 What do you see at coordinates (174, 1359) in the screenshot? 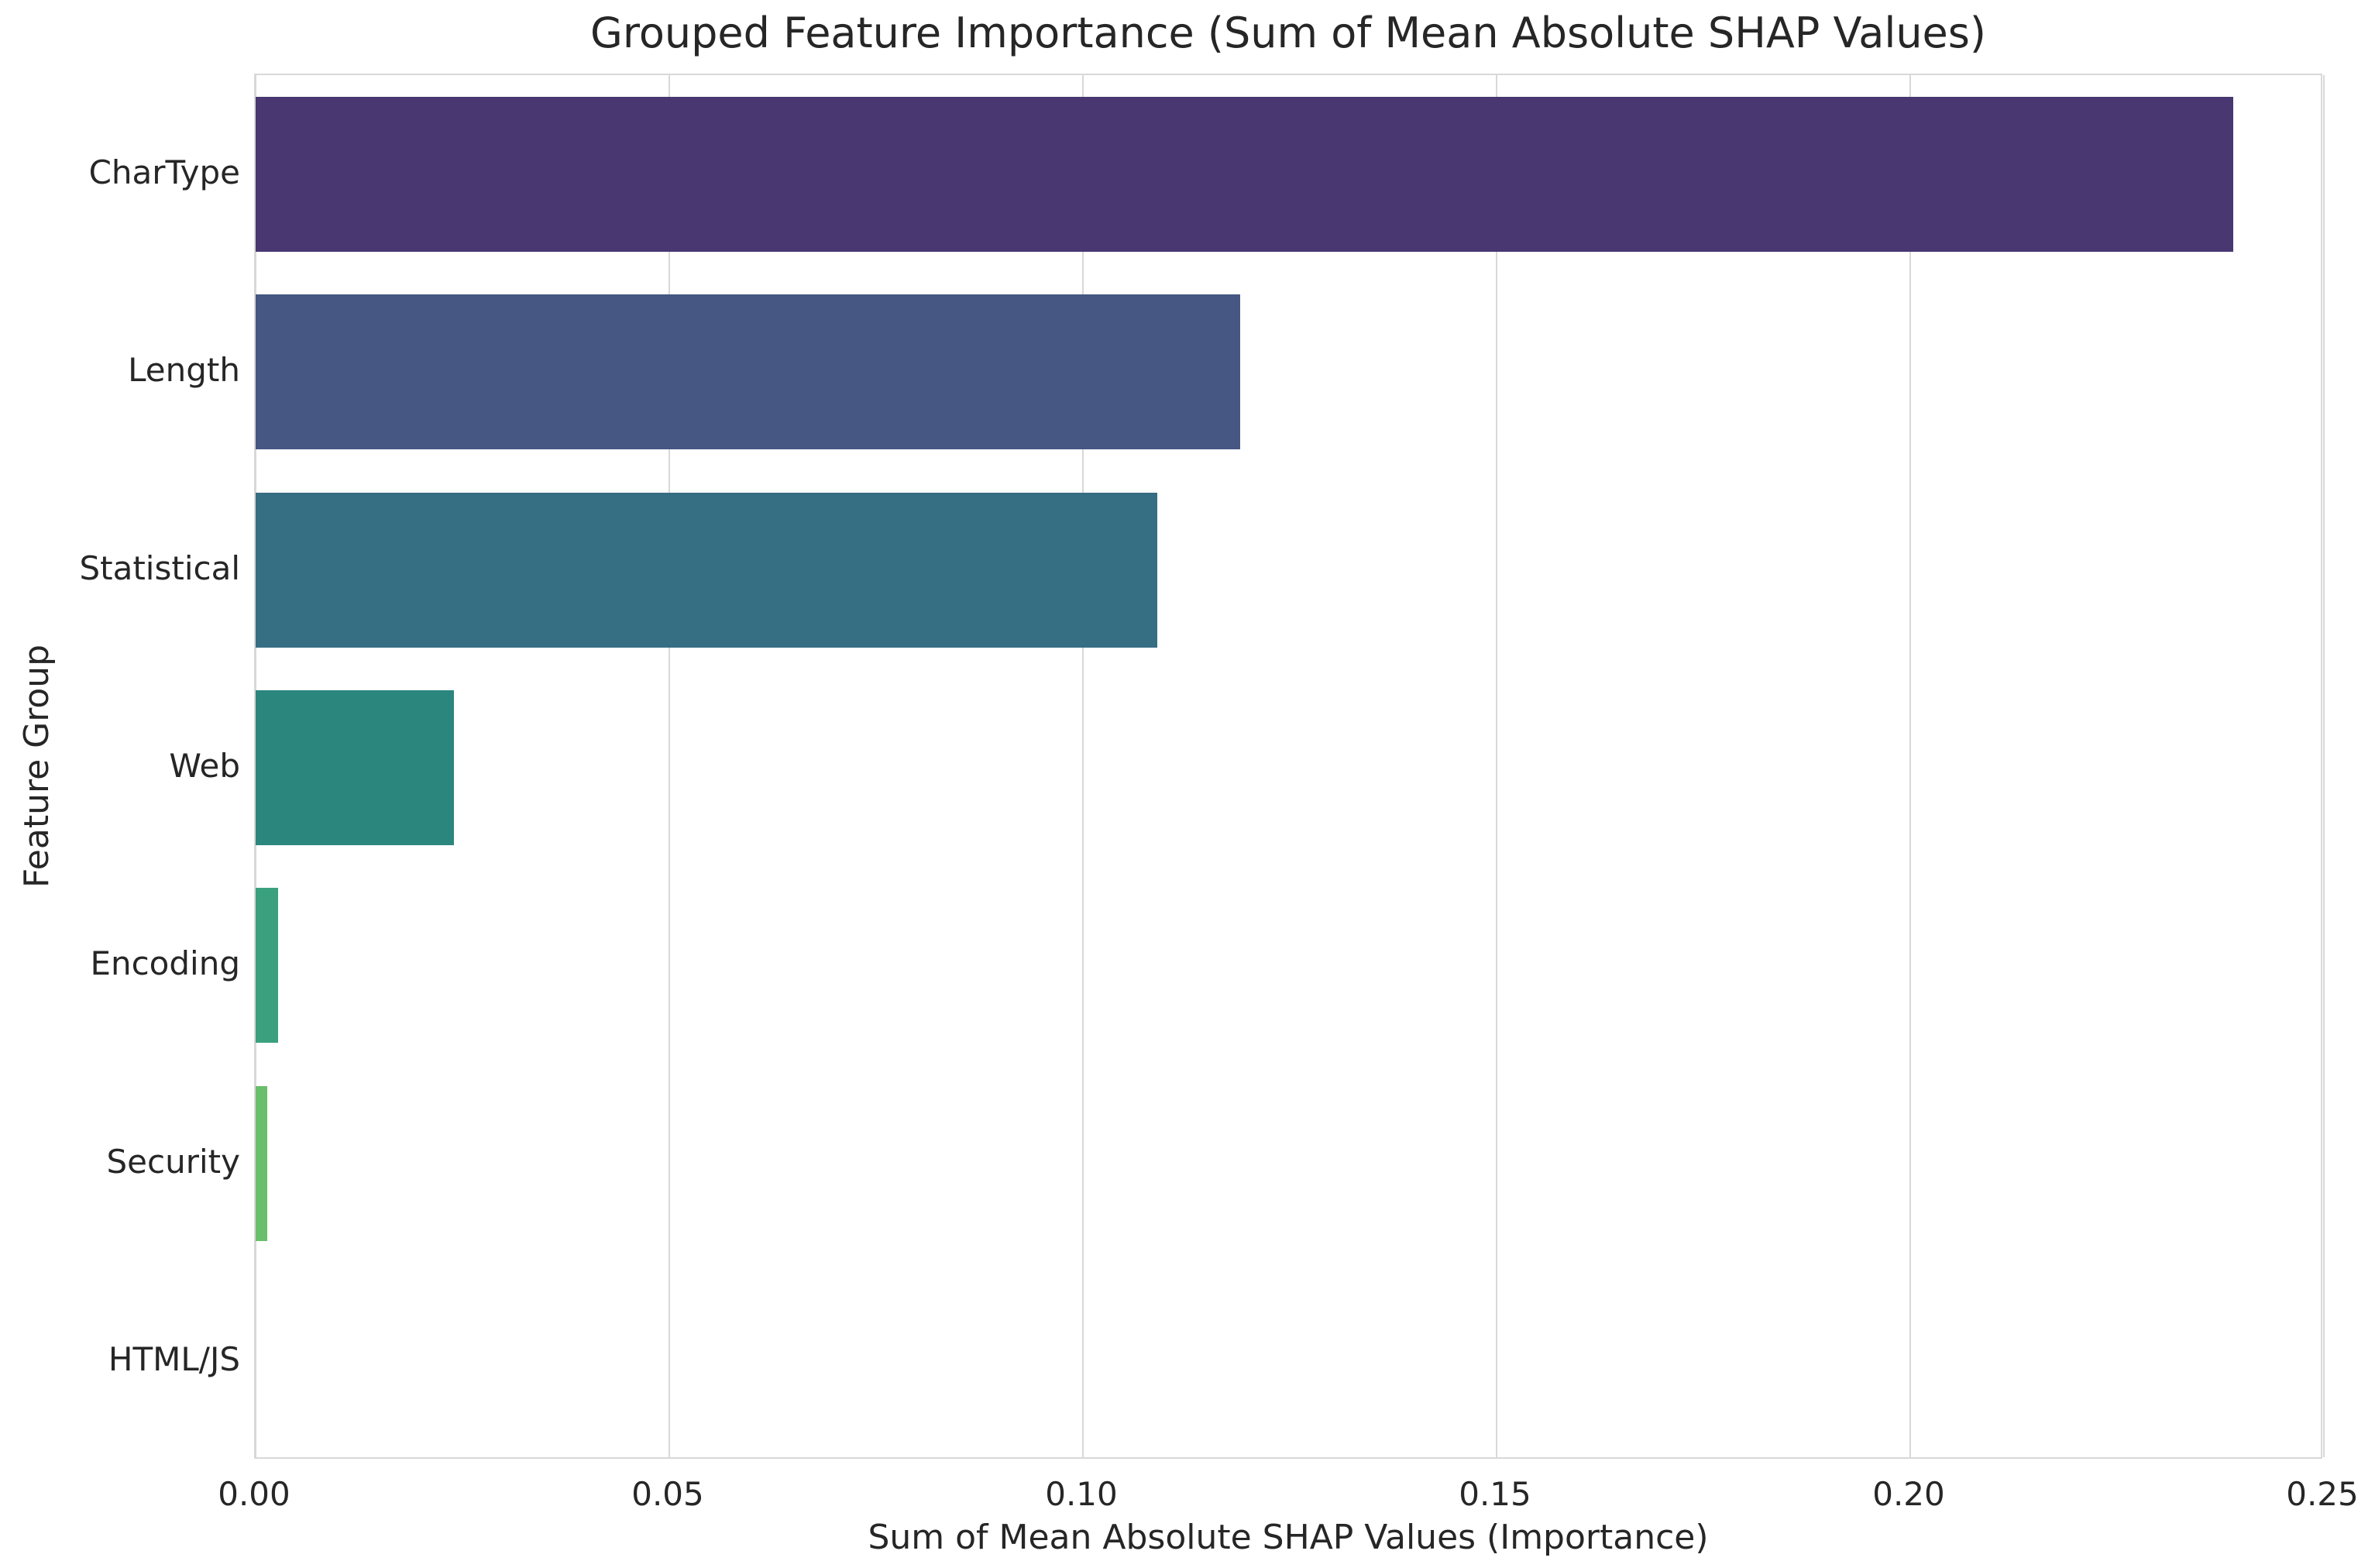
I see `y-tick-label-html-js: HTML/JS` at bounding box center [174, 1359].